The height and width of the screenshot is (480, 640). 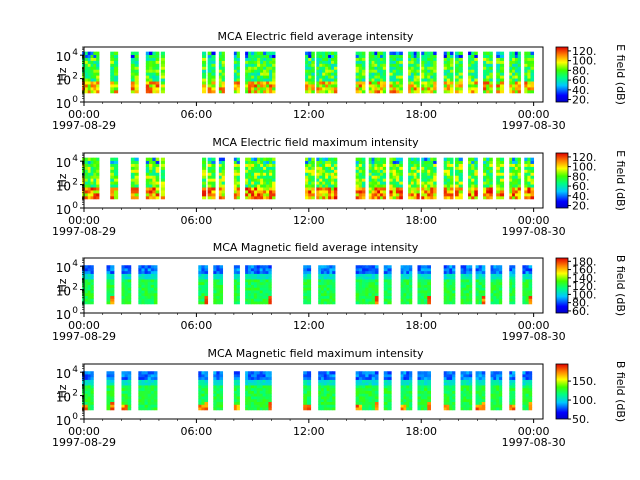 I want to click on colorbar-label: B field (dB), so click(x=620, y=285).